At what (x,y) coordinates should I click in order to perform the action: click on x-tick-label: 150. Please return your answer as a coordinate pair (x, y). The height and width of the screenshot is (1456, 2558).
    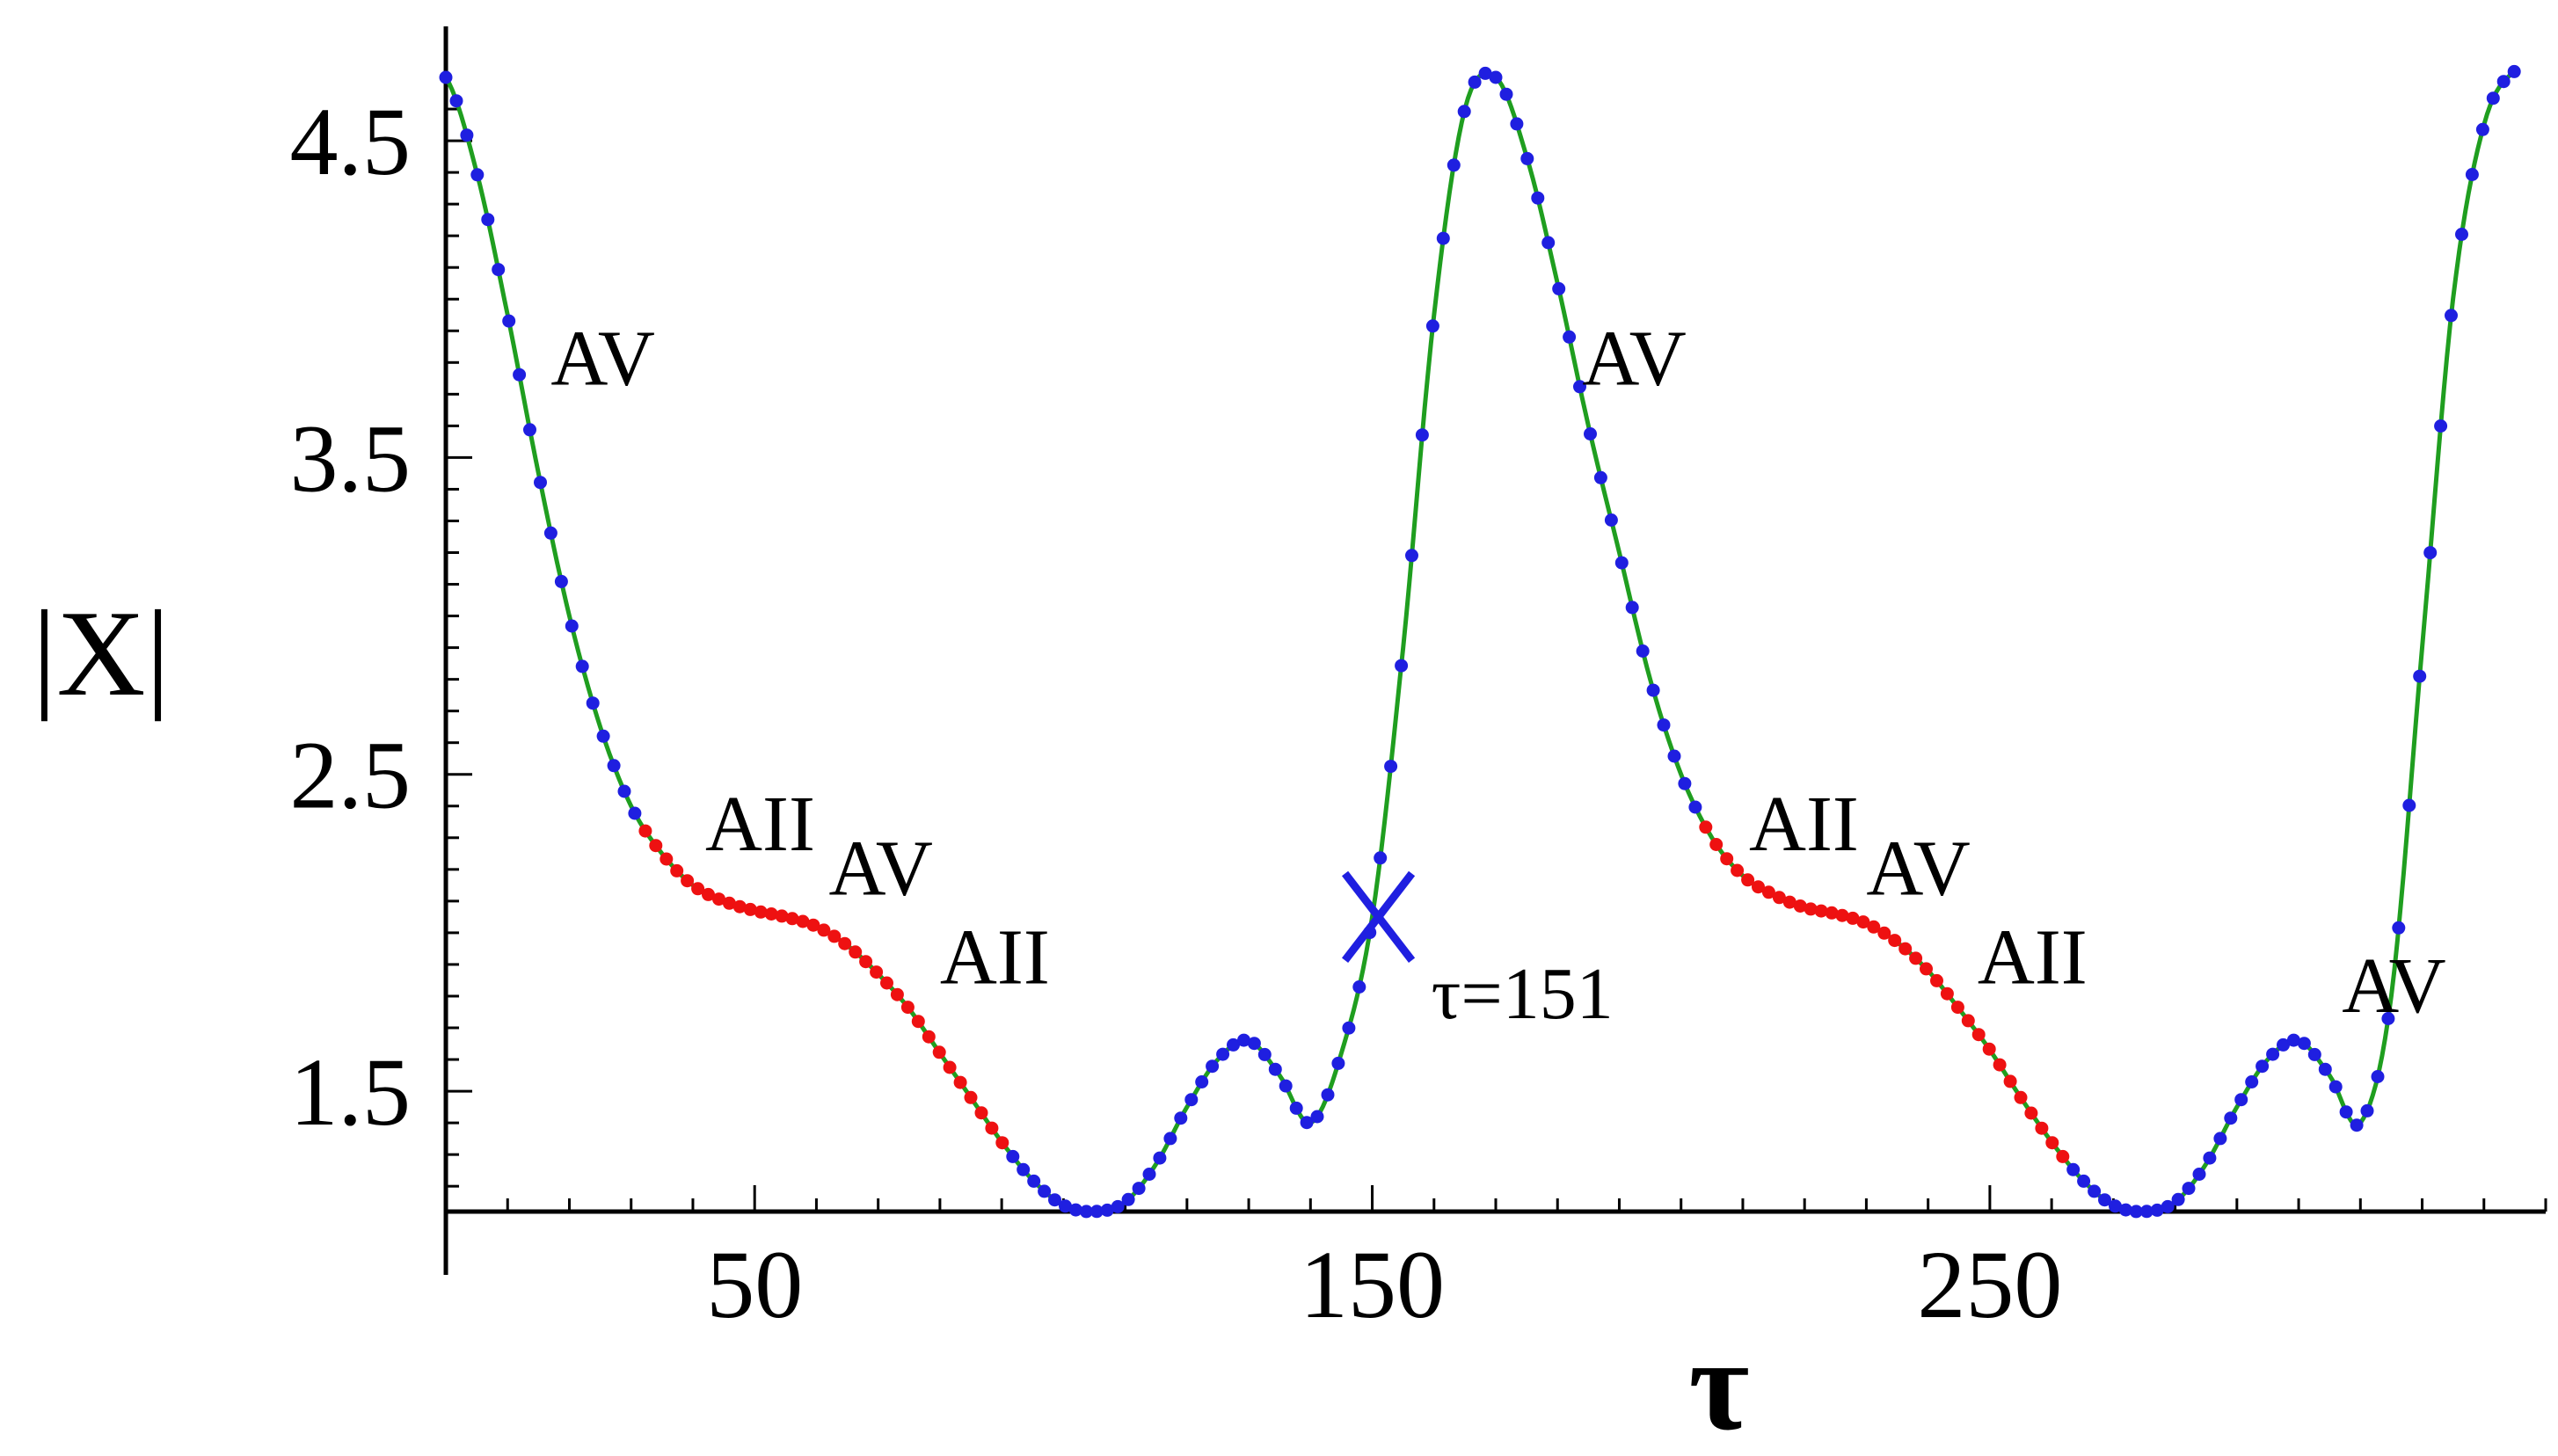
    Looking at the image, I should click on (1373, 1284).